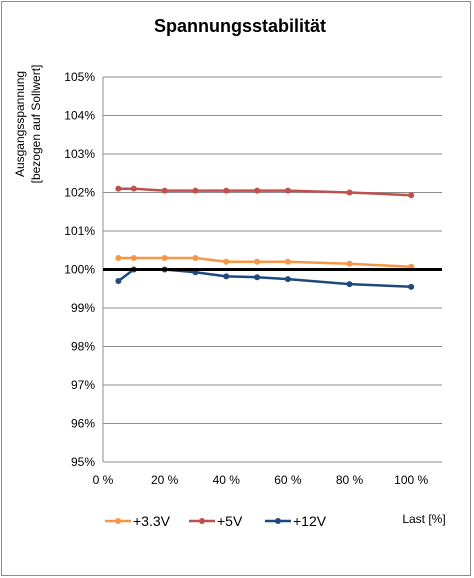  Describe the element at coordinates (83, 385) in the screenshot. I see `y-tick-label: 97%` at that location.